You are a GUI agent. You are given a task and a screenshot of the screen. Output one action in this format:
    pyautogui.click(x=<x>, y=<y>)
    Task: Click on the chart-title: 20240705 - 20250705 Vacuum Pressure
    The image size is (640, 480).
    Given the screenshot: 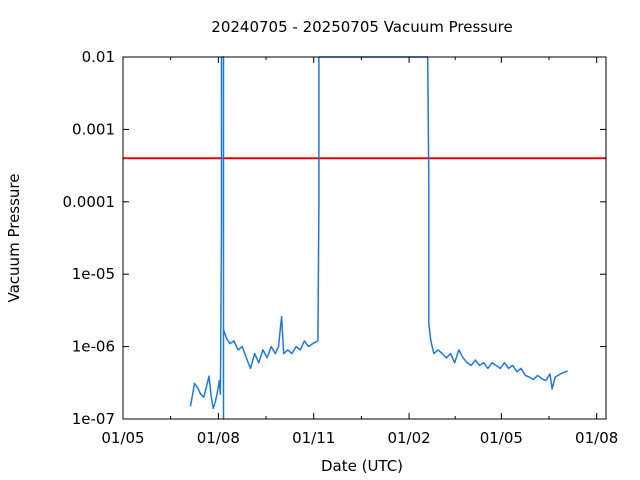 What is the action you would take?
    pyautogui.click(x=361, y=27)
    